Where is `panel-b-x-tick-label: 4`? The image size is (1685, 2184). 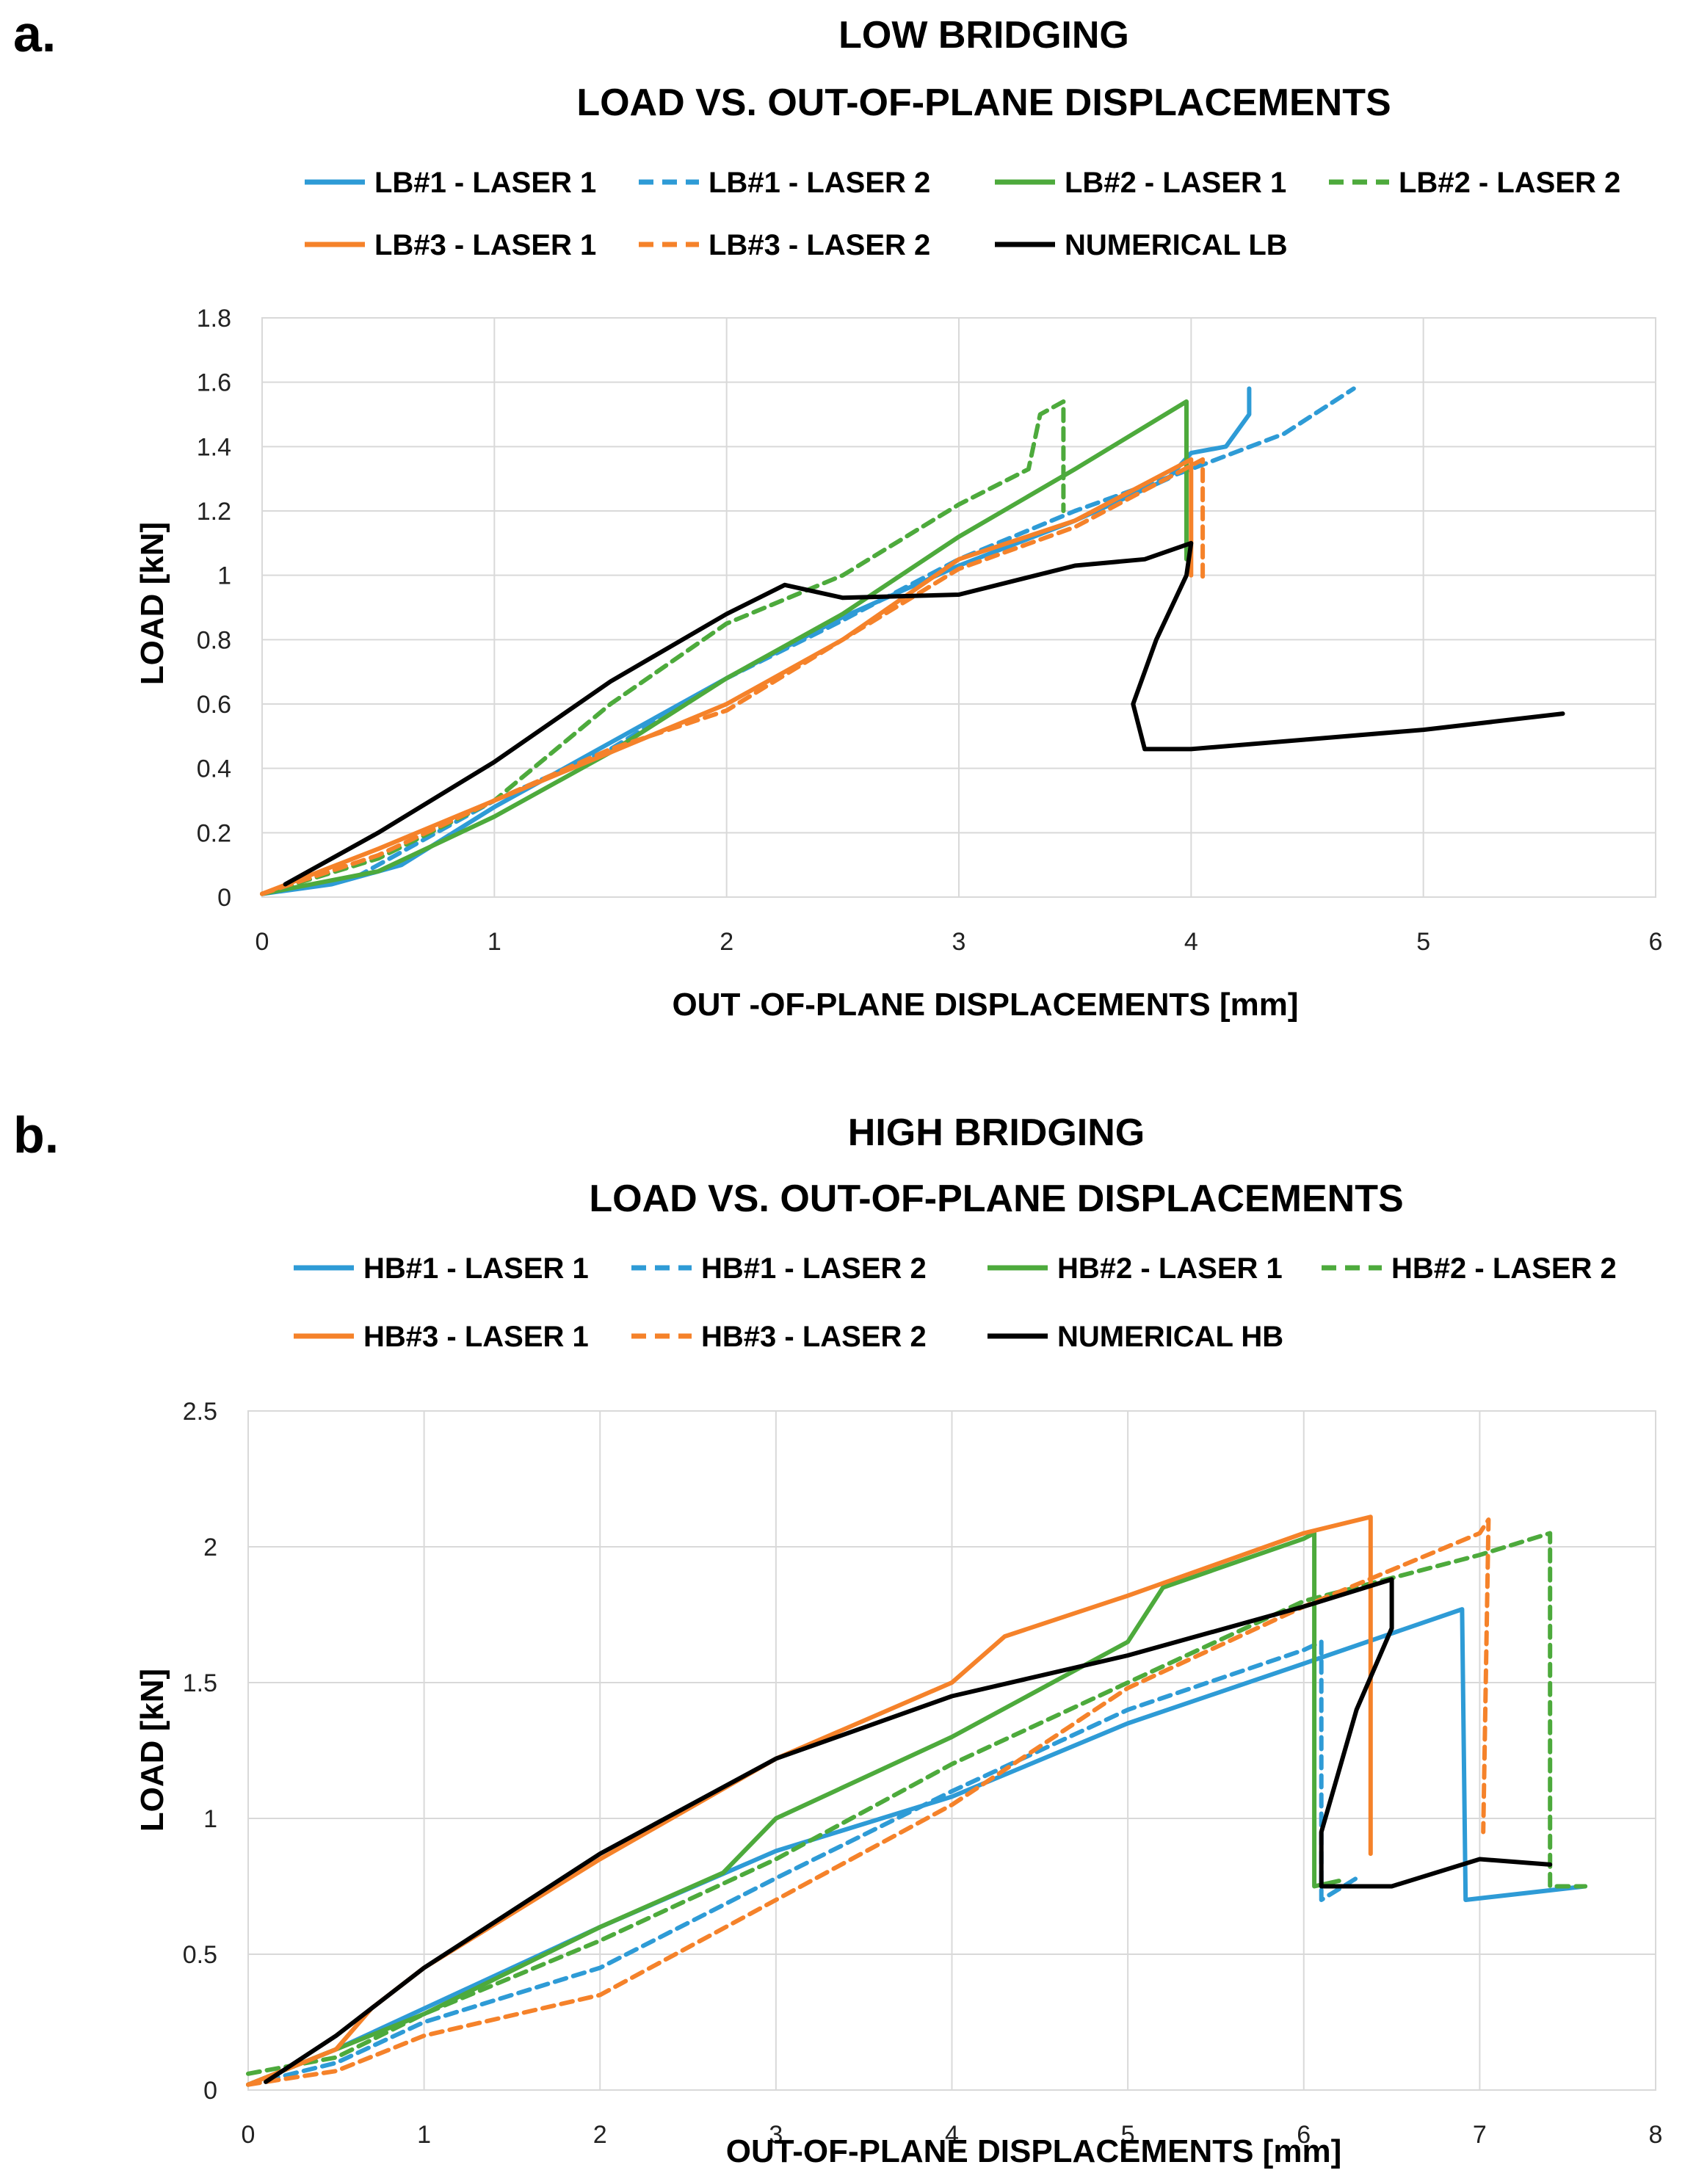
panel-b-x-tick-label: 4 is located at coordinates (952, 2135).